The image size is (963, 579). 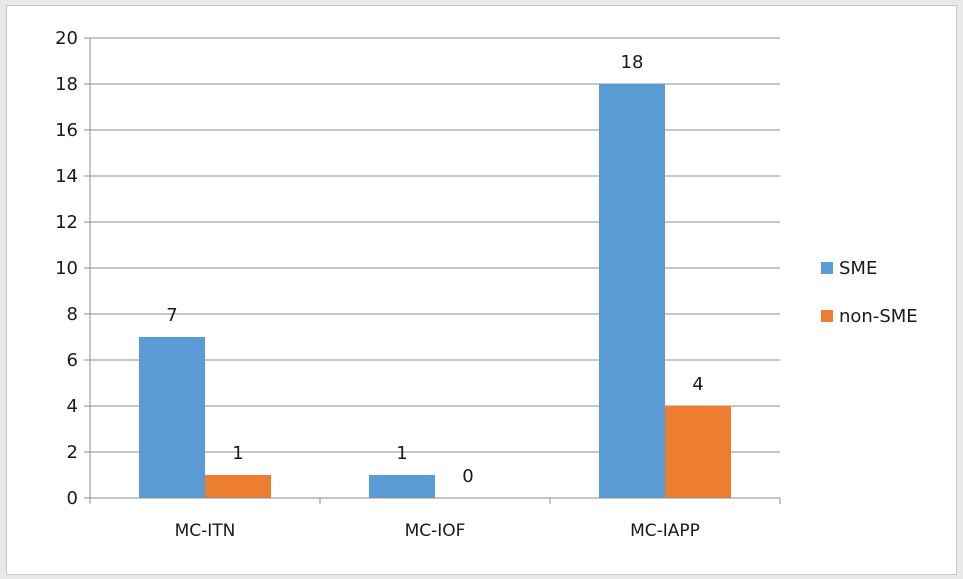 I want to click on data-label: 7, so click(x=171, y=315).